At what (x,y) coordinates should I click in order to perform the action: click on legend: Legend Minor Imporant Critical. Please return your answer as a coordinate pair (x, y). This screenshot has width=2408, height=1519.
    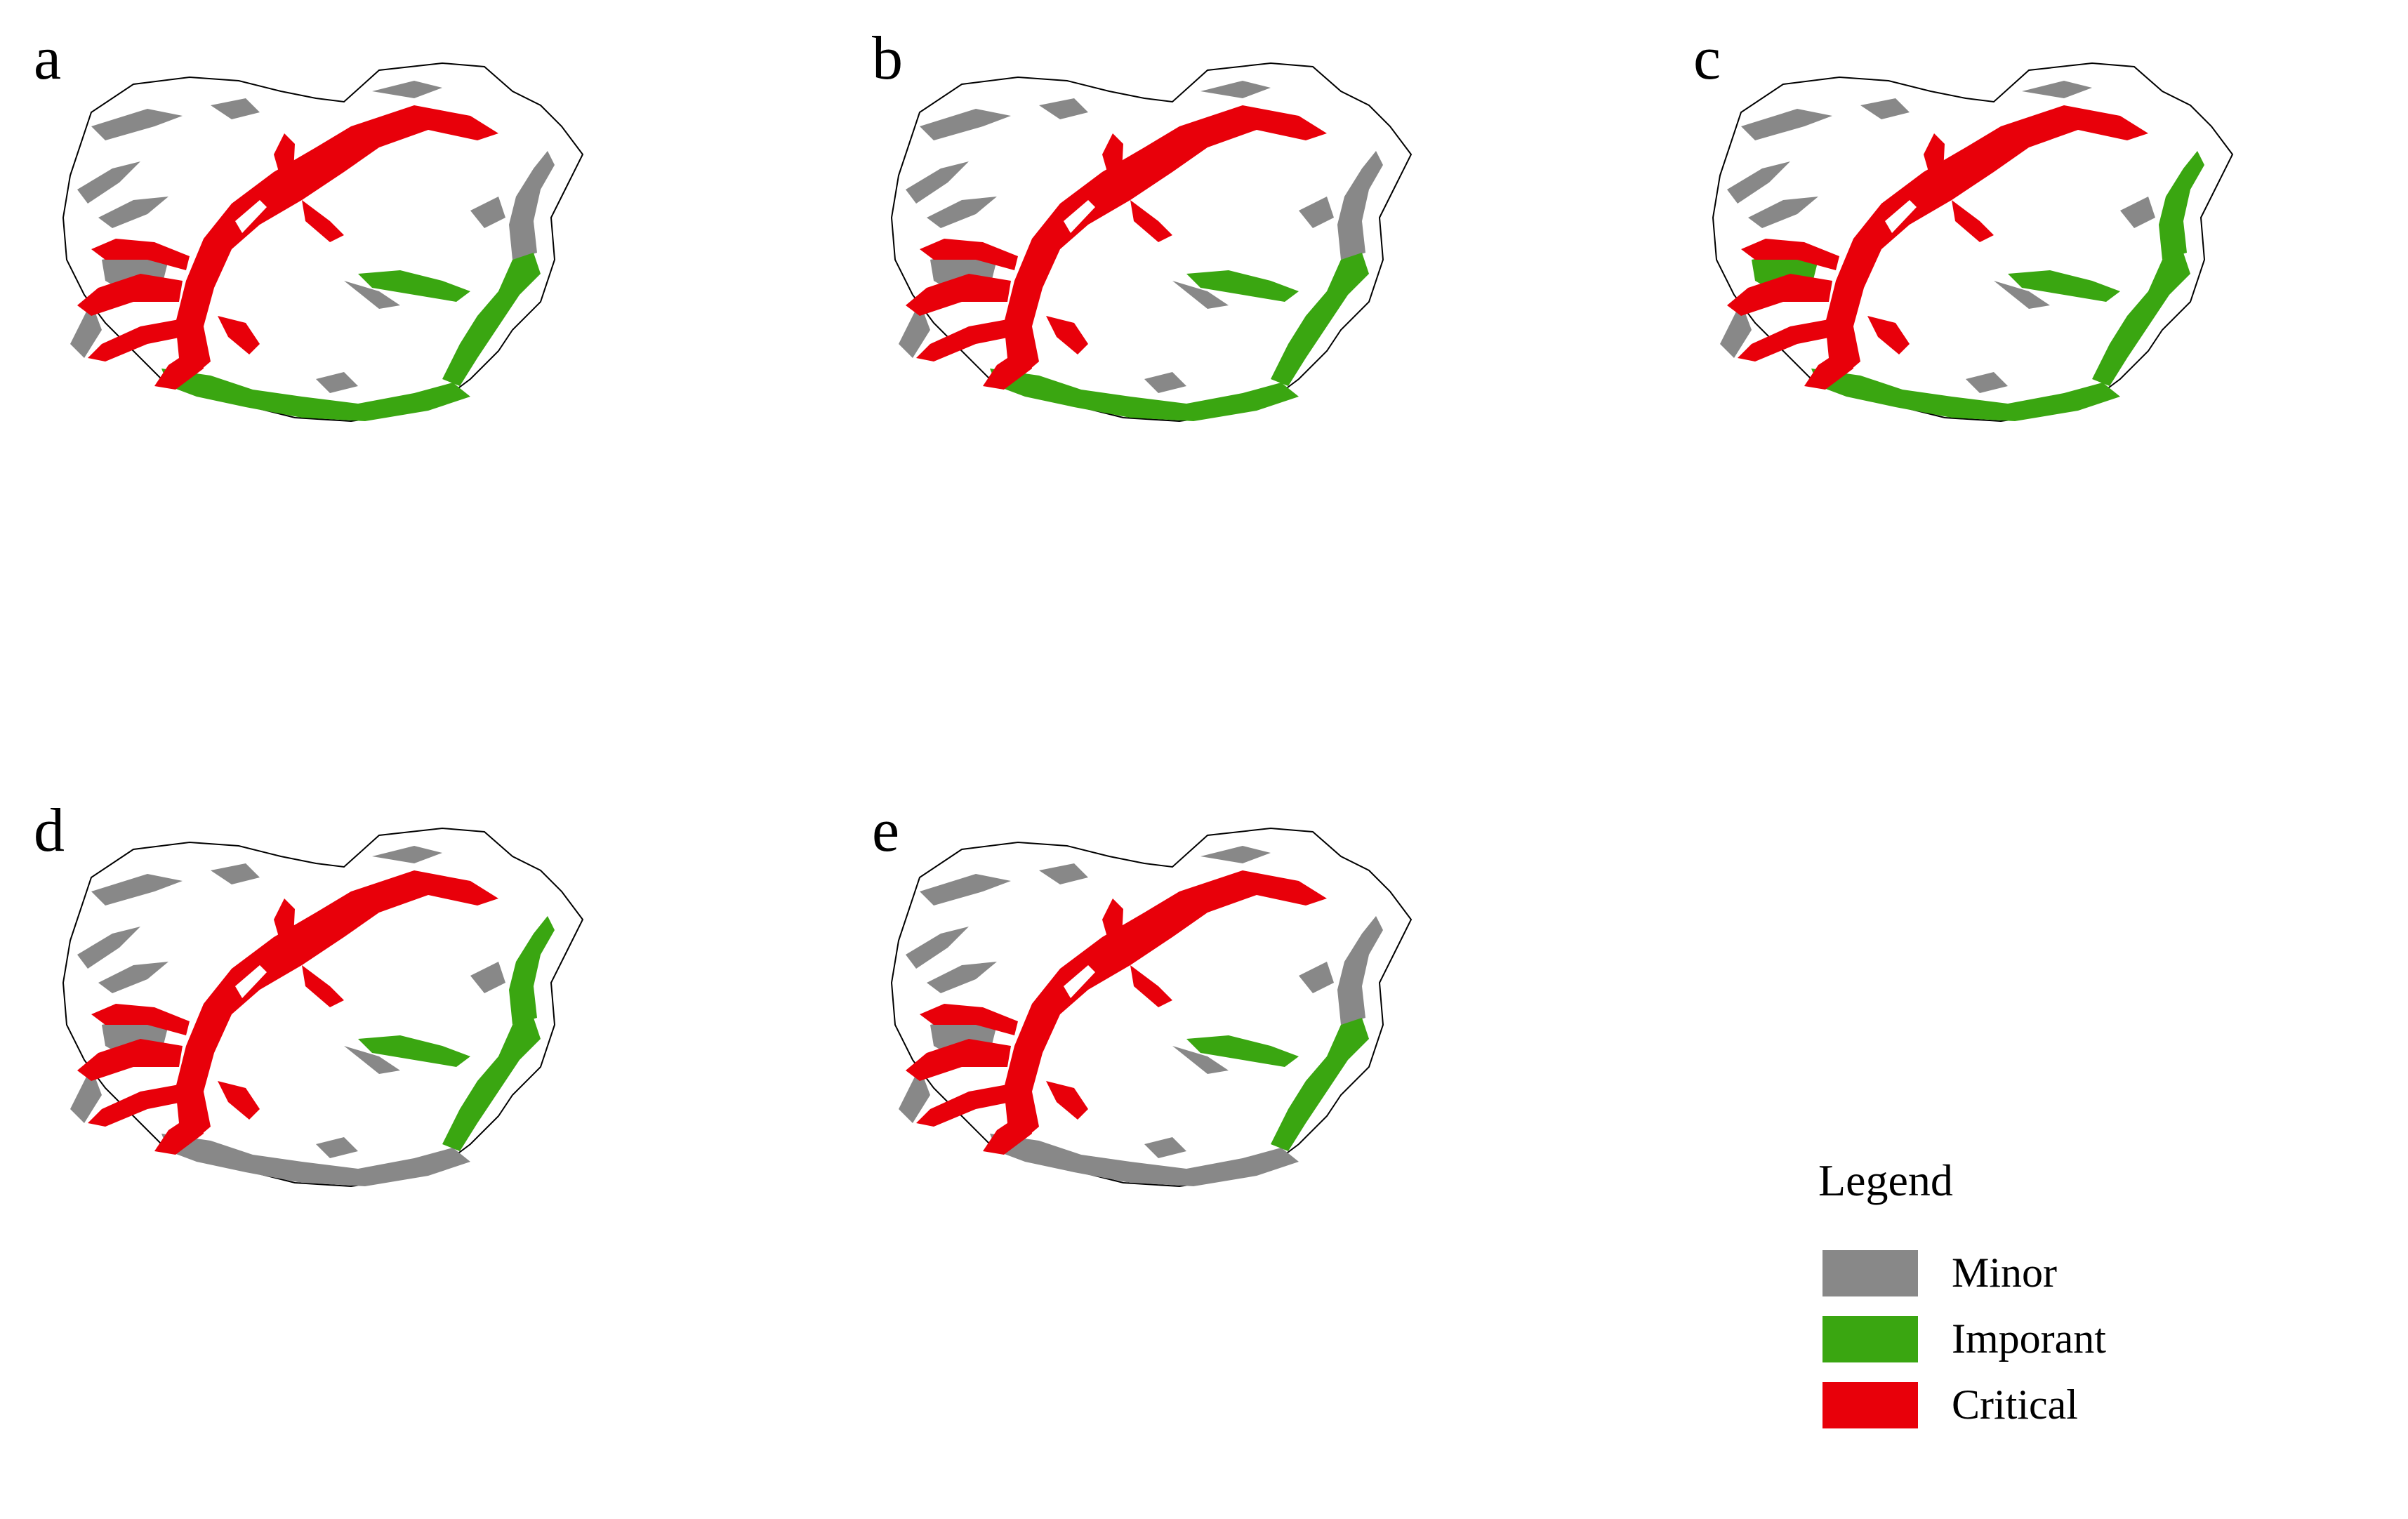
    Looking at the image, I should click on (2000, 1302).